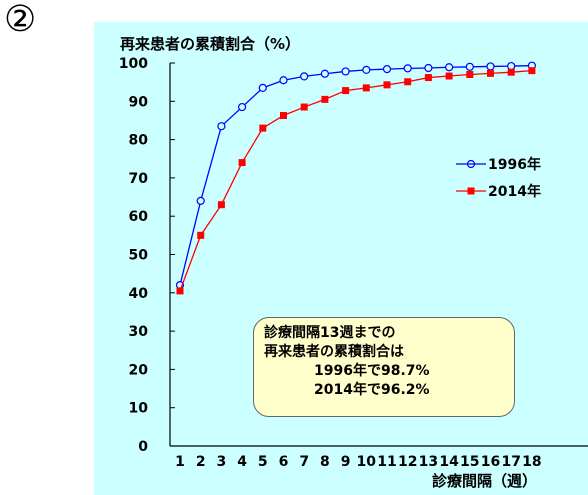 The width and height of the screenshot is (588, 495). What do you see at coordinates (514, 164) in the screenshot?
I see `legend-label-1996: 1996年` at bounding box center [514, 164].